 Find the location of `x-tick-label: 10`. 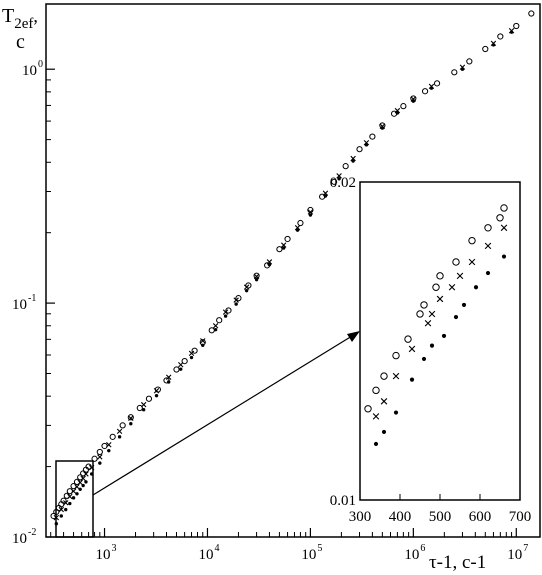

x-tick-label: 10 is located at coordinates (308, 555).